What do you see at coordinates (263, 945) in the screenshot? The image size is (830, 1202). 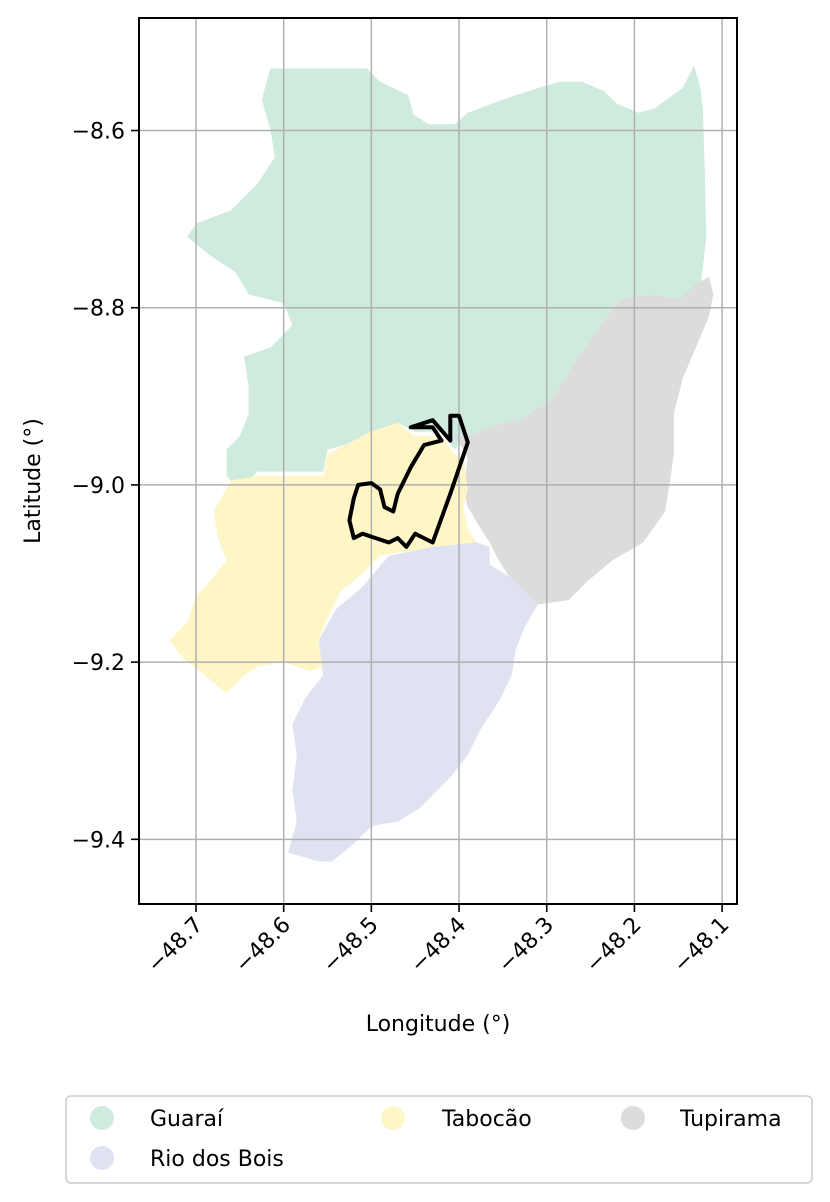 I see `x-tick-label-1: −48.6` at bounding box center [263, 945].